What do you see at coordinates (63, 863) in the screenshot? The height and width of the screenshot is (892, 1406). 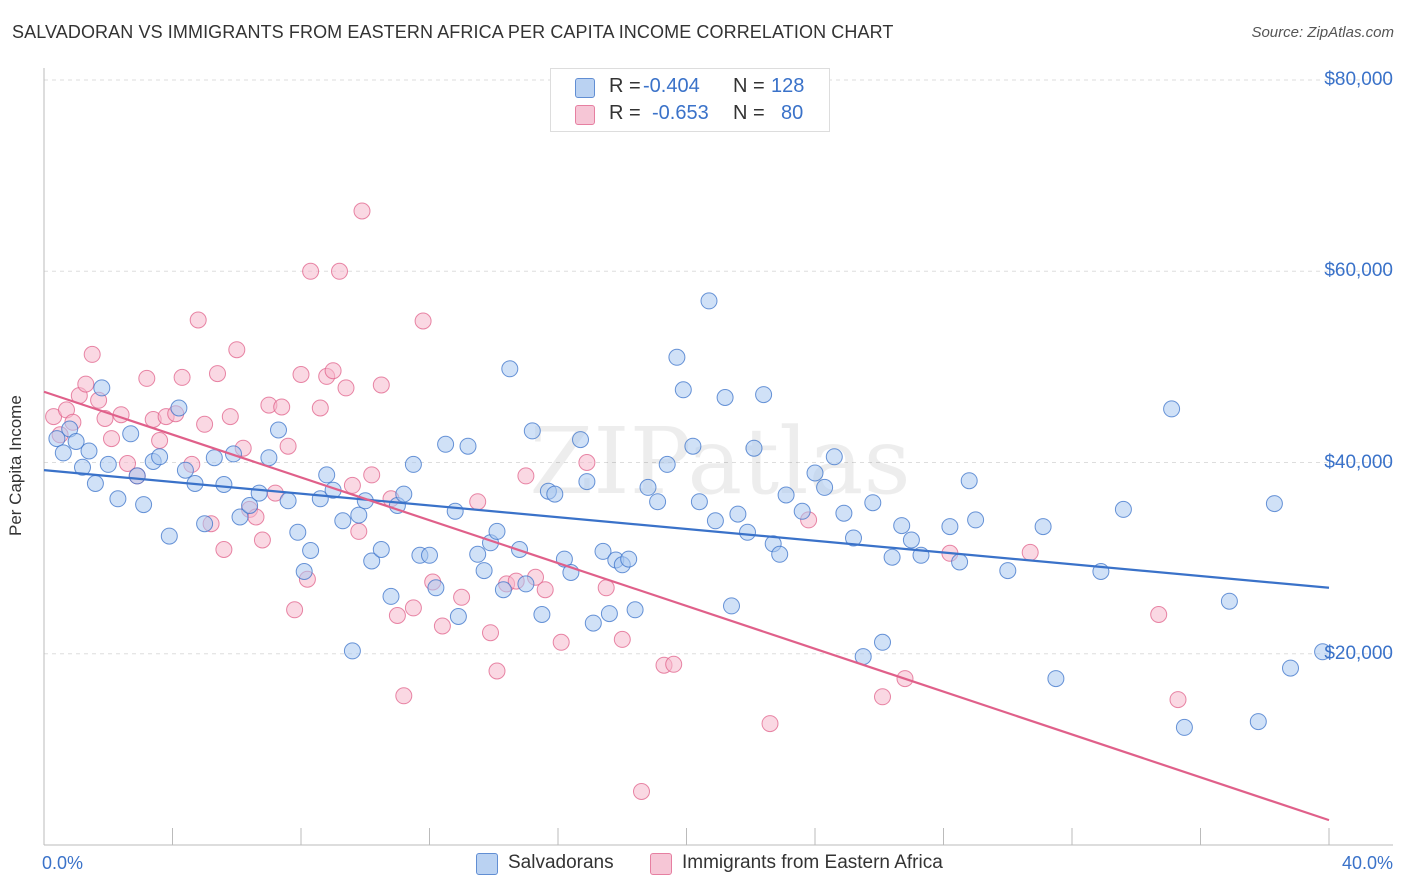 I see `x-tick-label: 0.0%` at bounding box center [63, 863].